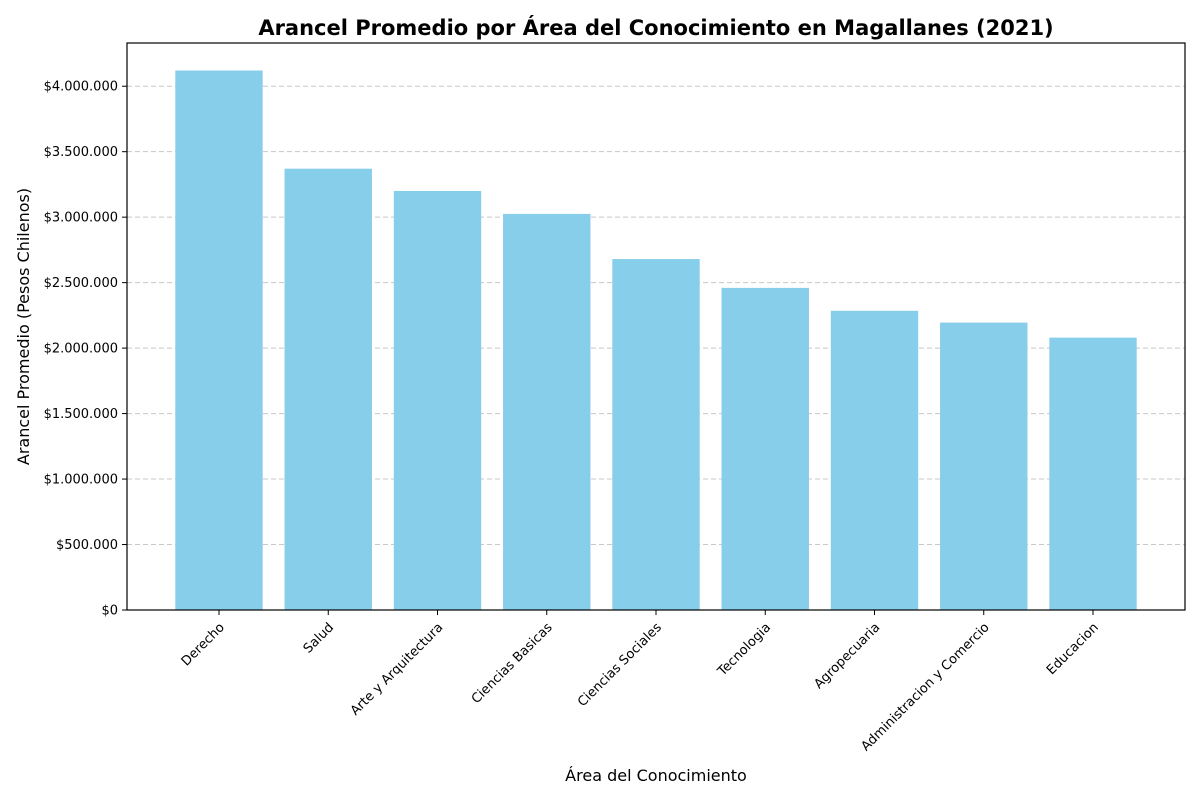 This screenshot has height=800, width=1200. I want to click on y-tick-label: $3.000.000, so click(81, 218).